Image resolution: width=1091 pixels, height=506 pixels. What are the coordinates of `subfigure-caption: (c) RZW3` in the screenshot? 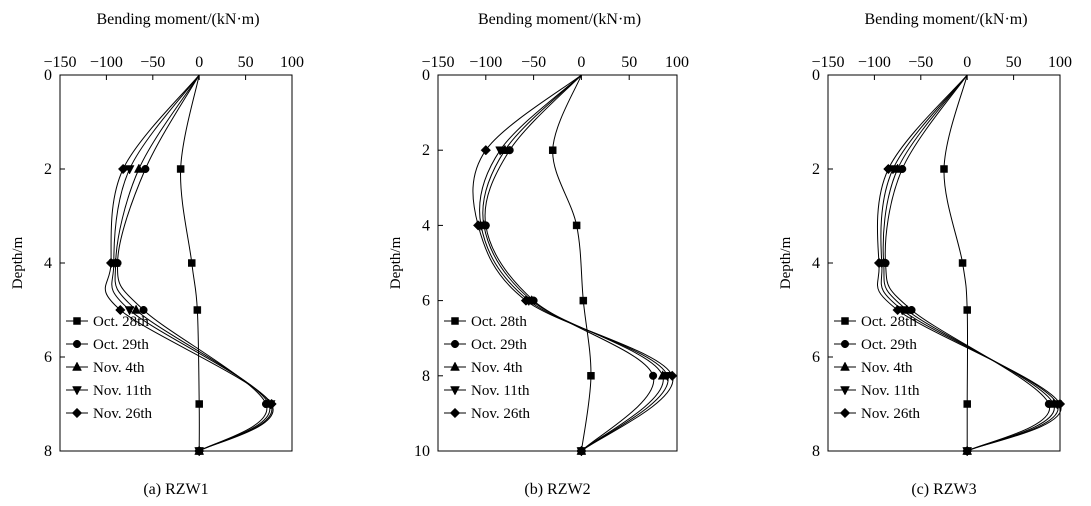 It's located at (943, 489).